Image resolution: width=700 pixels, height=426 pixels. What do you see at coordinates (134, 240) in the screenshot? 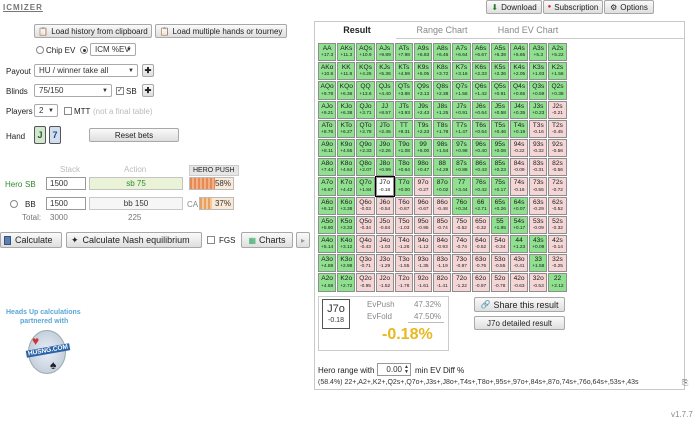
I see `calculate-nash-button: ✦ Calculate Nash equilibrium` at bounding box center [134, 240].